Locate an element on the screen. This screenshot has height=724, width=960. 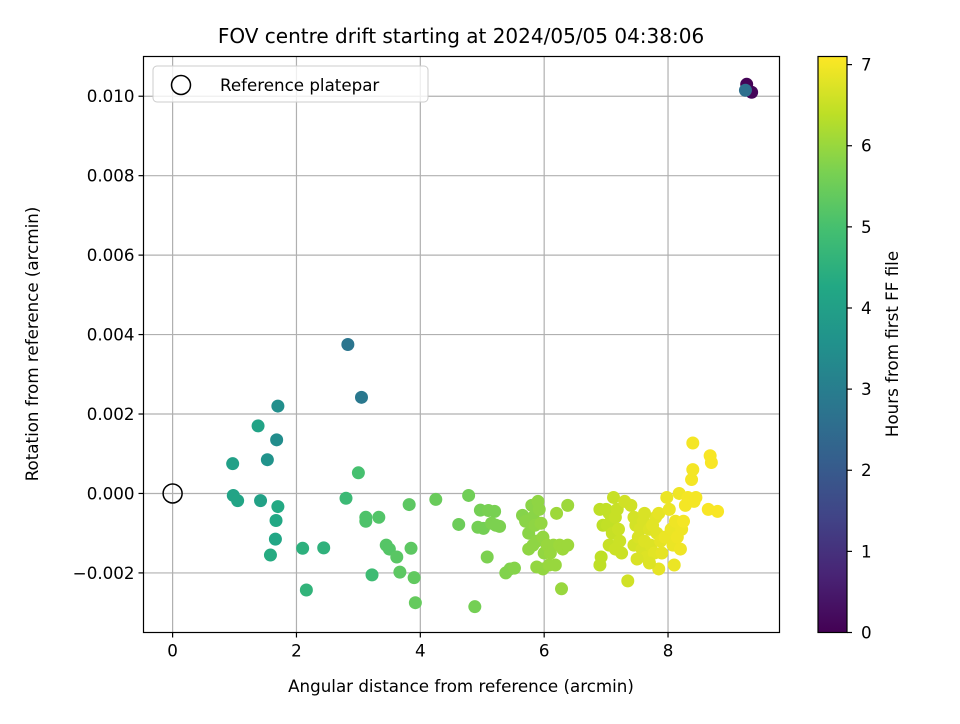
x-tick-label: 8 is located at coordinates (668, 651).